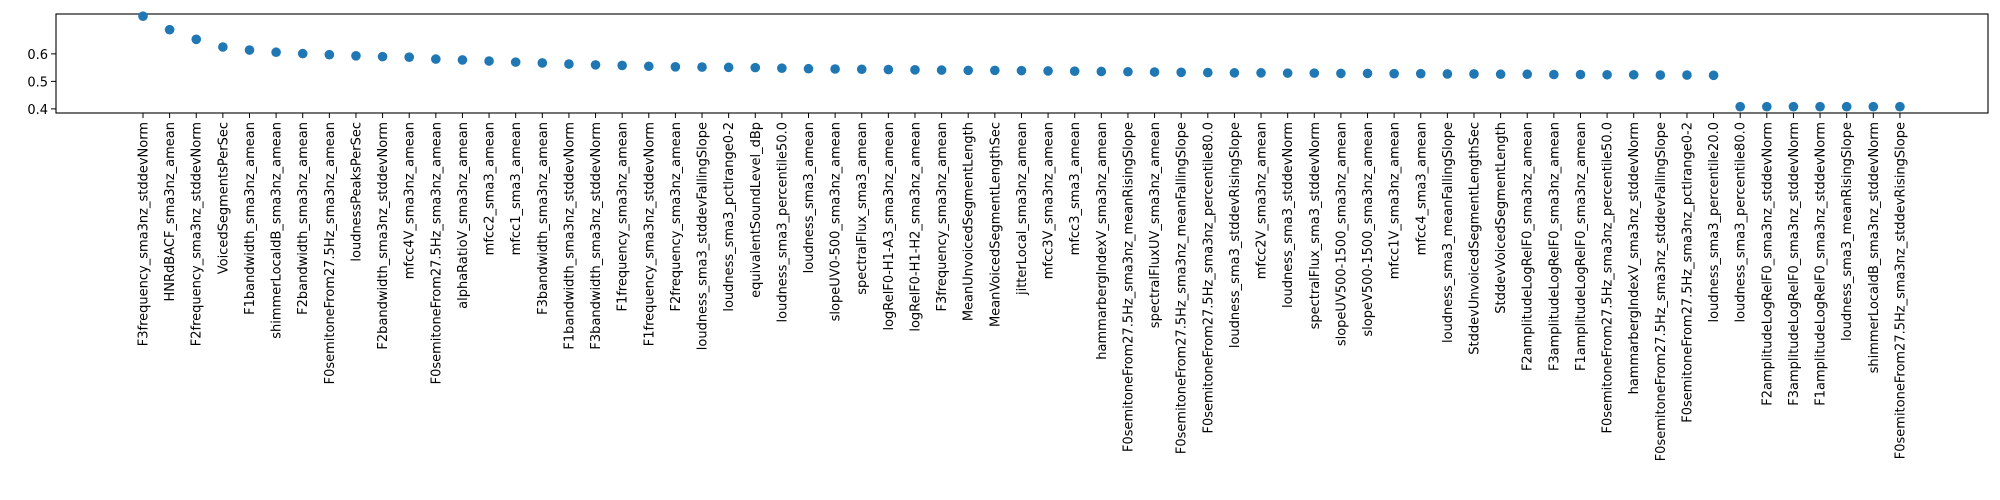  What do you see at coordinates (37, 82) in the screenshot?
I see `y-tick-label: 0.5` at bounding box center [37, 82].